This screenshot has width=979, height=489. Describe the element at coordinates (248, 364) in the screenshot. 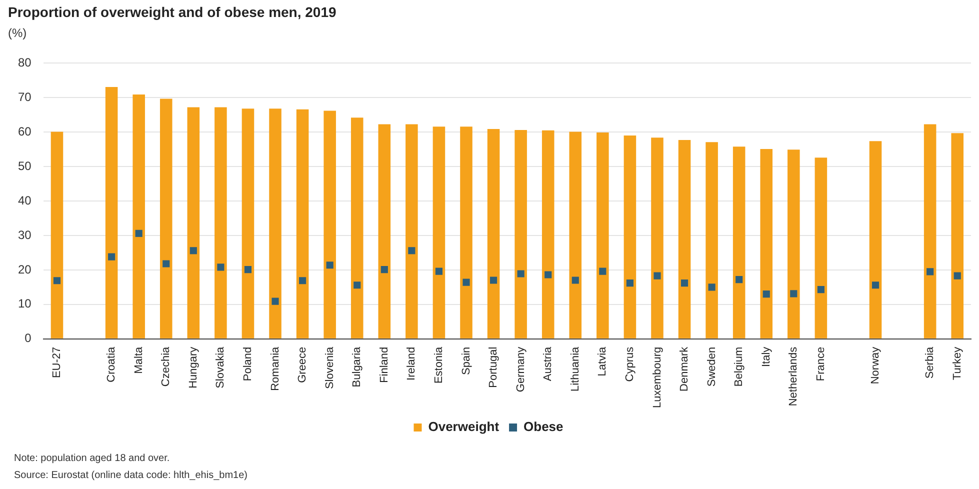

I see `x-tick-label: Poland` at that location.